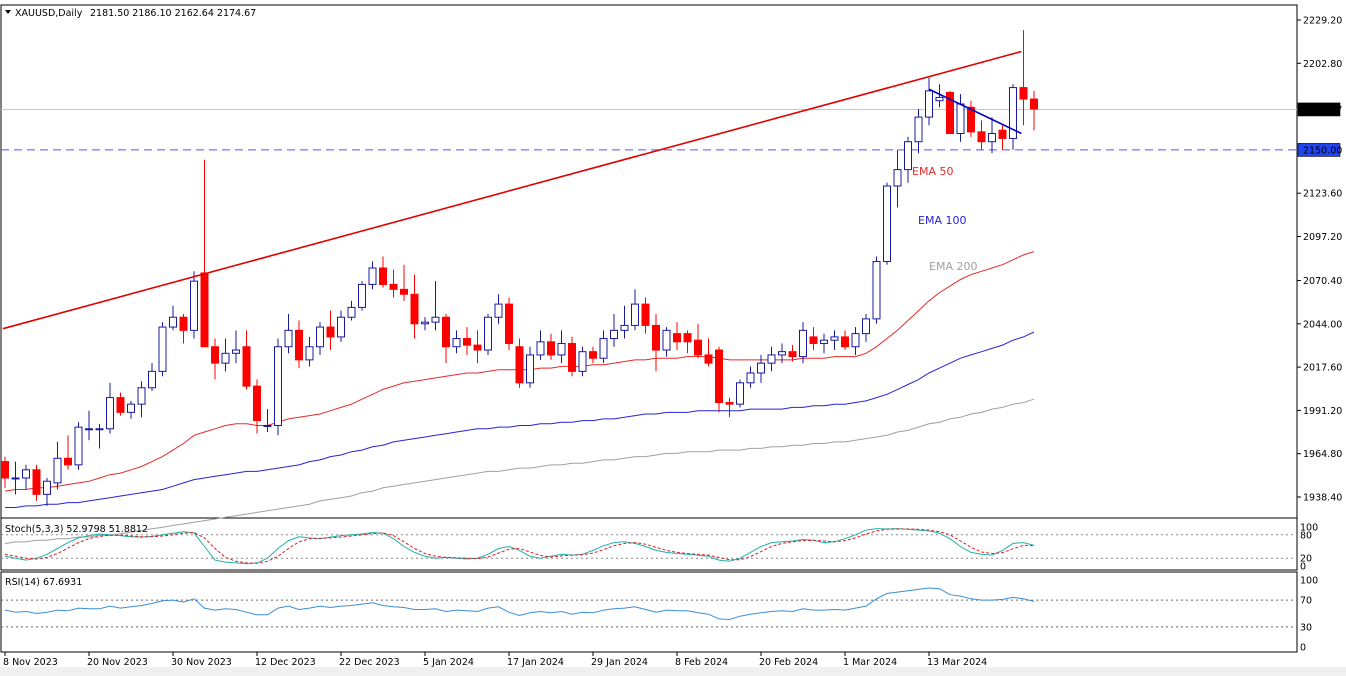 This screenshot has height=676, width=1346. I want to click on dropdown-arrow-icon, so click(8, 12).